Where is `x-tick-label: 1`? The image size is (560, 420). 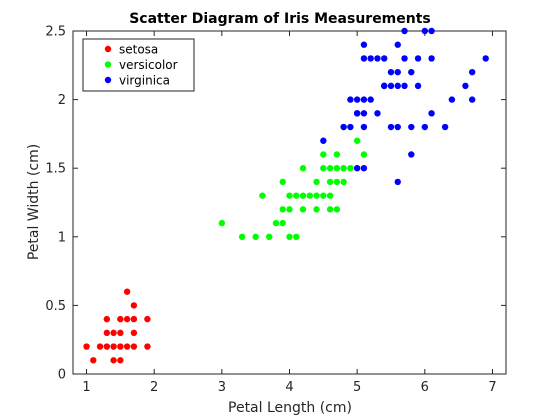
x-tick-label: 1 is located at coordinates (86, 387).